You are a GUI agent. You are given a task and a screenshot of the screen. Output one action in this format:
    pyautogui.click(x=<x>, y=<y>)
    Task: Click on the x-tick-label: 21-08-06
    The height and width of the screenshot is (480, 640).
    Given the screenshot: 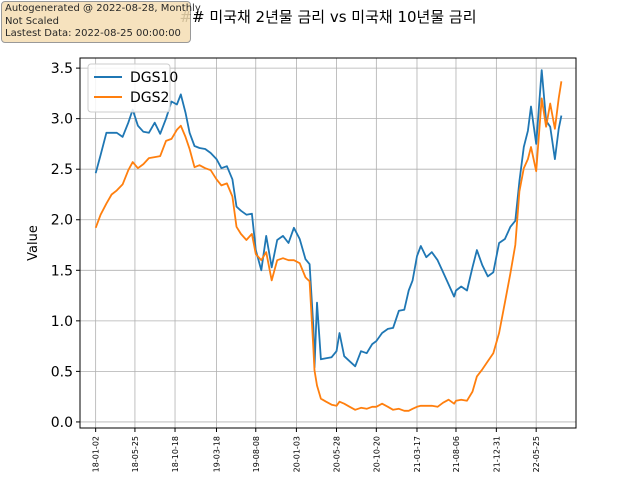 What is the action you would take?
    pyautogui.click(x=456, y=454)
    